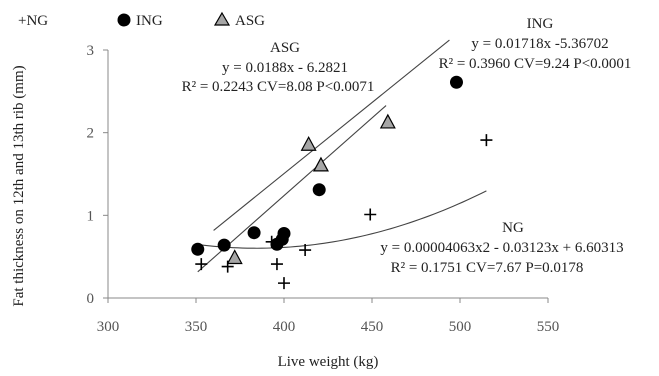 This screenshot has width=659, height=376. What do you see at coordinates (460, 327) in the screenshot?
I see `x-tick-label: 500` at bounding box center [460, 327].